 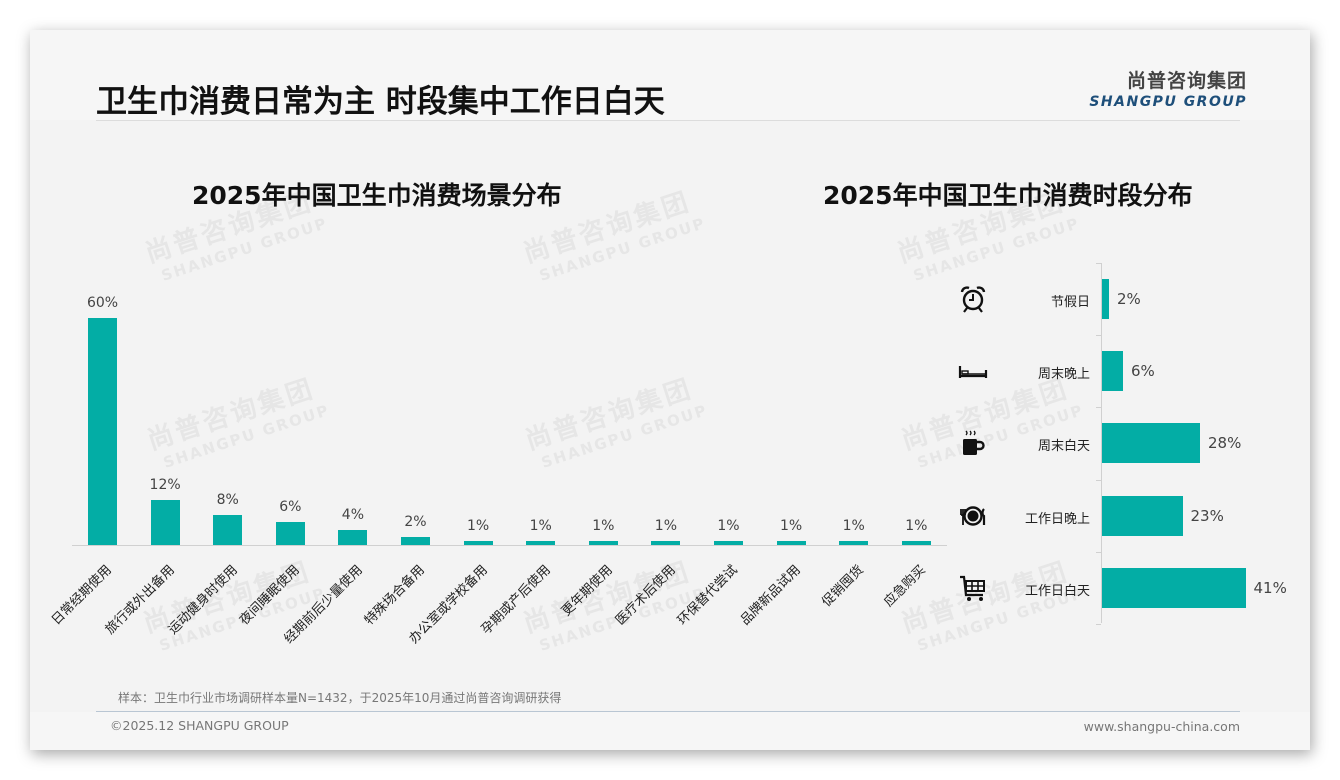 I want to click on time-category-label: 工作日白天, so click(x=1057, y=591).